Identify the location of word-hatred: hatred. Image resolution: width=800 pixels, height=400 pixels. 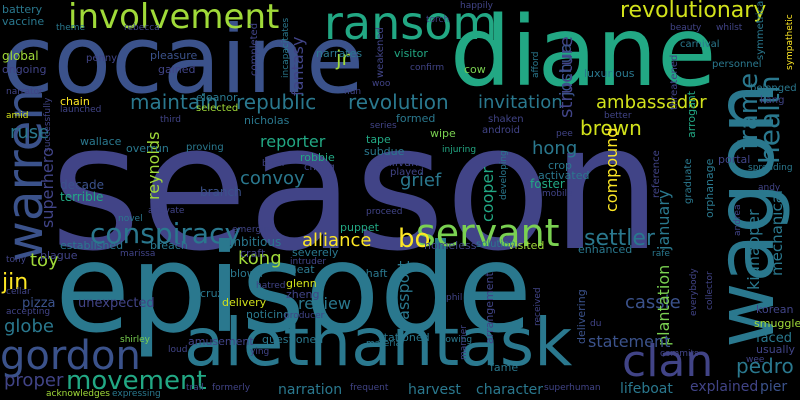
(271, 286).